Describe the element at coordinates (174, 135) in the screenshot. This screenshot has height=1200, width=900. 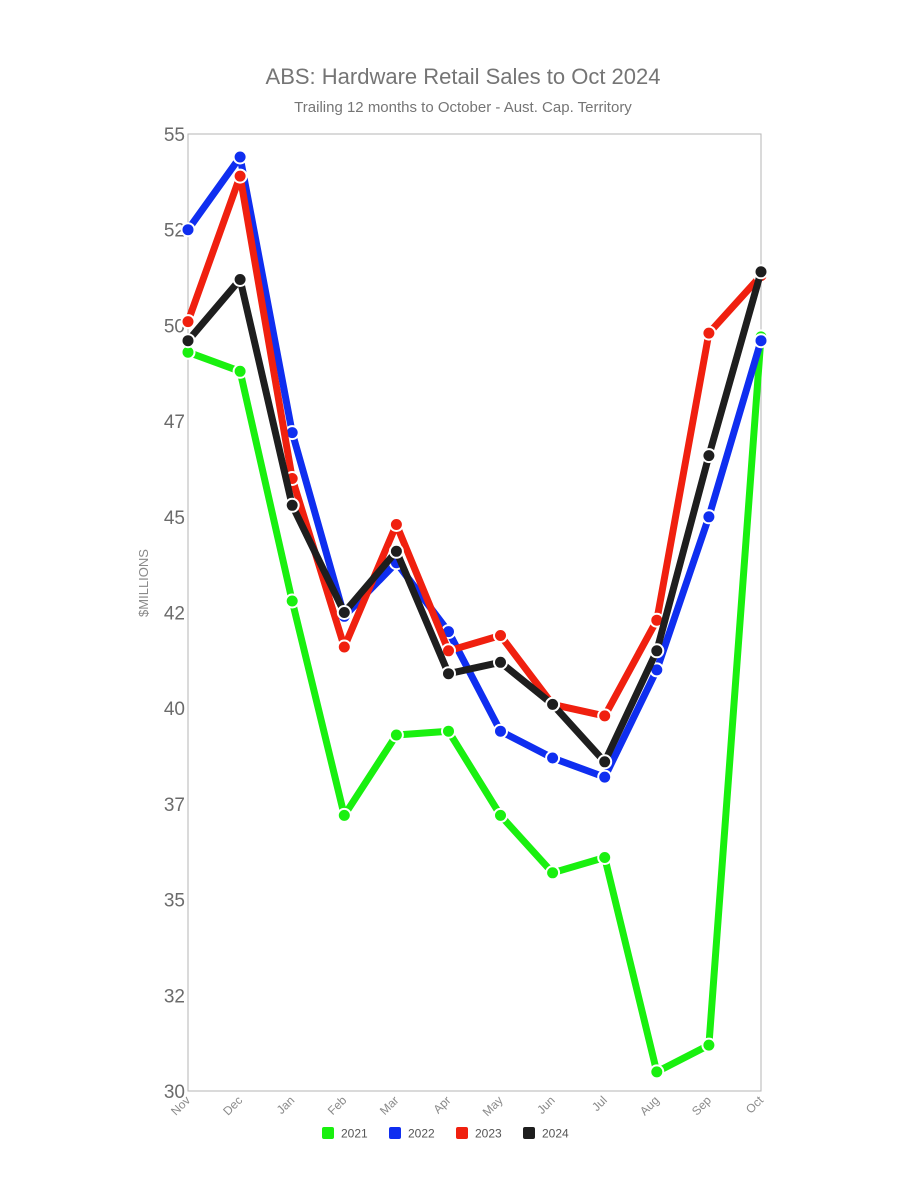
I see `y-tick-label: 55` at that location.